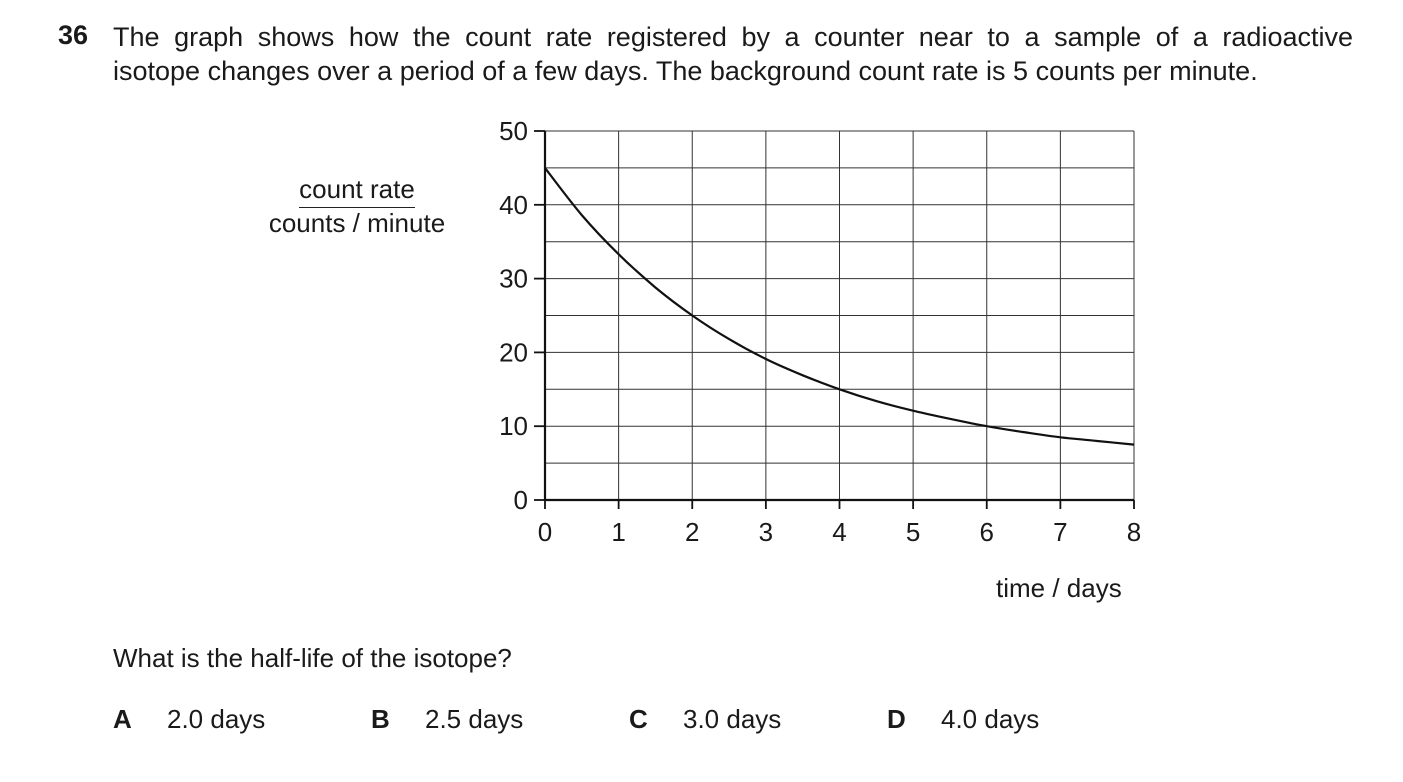  I want to click on y-axis-label-numerator: count rate, so click(357, 191).